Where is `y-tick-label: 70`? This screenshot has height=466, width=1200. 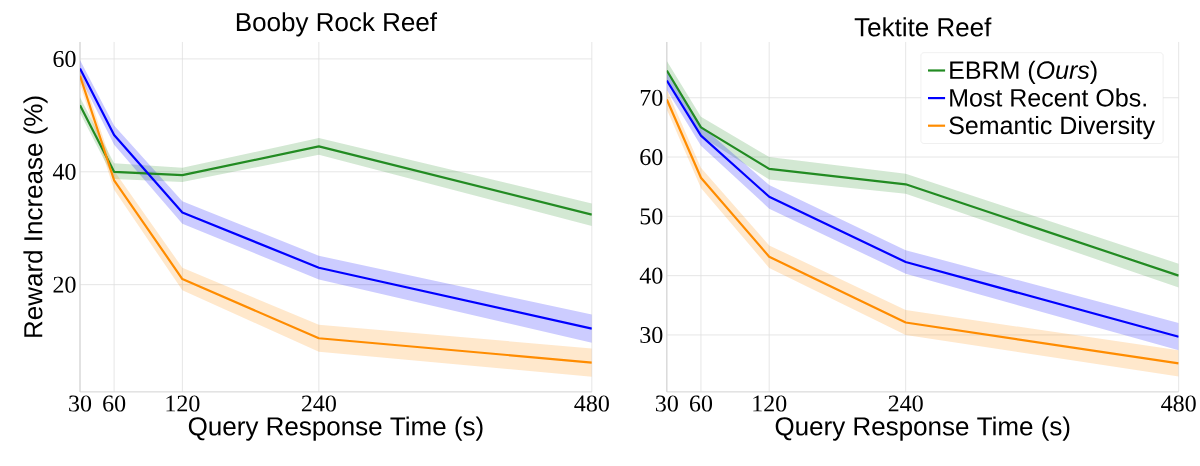
y-tick-label: 70 is located at coordinates (651, 97).